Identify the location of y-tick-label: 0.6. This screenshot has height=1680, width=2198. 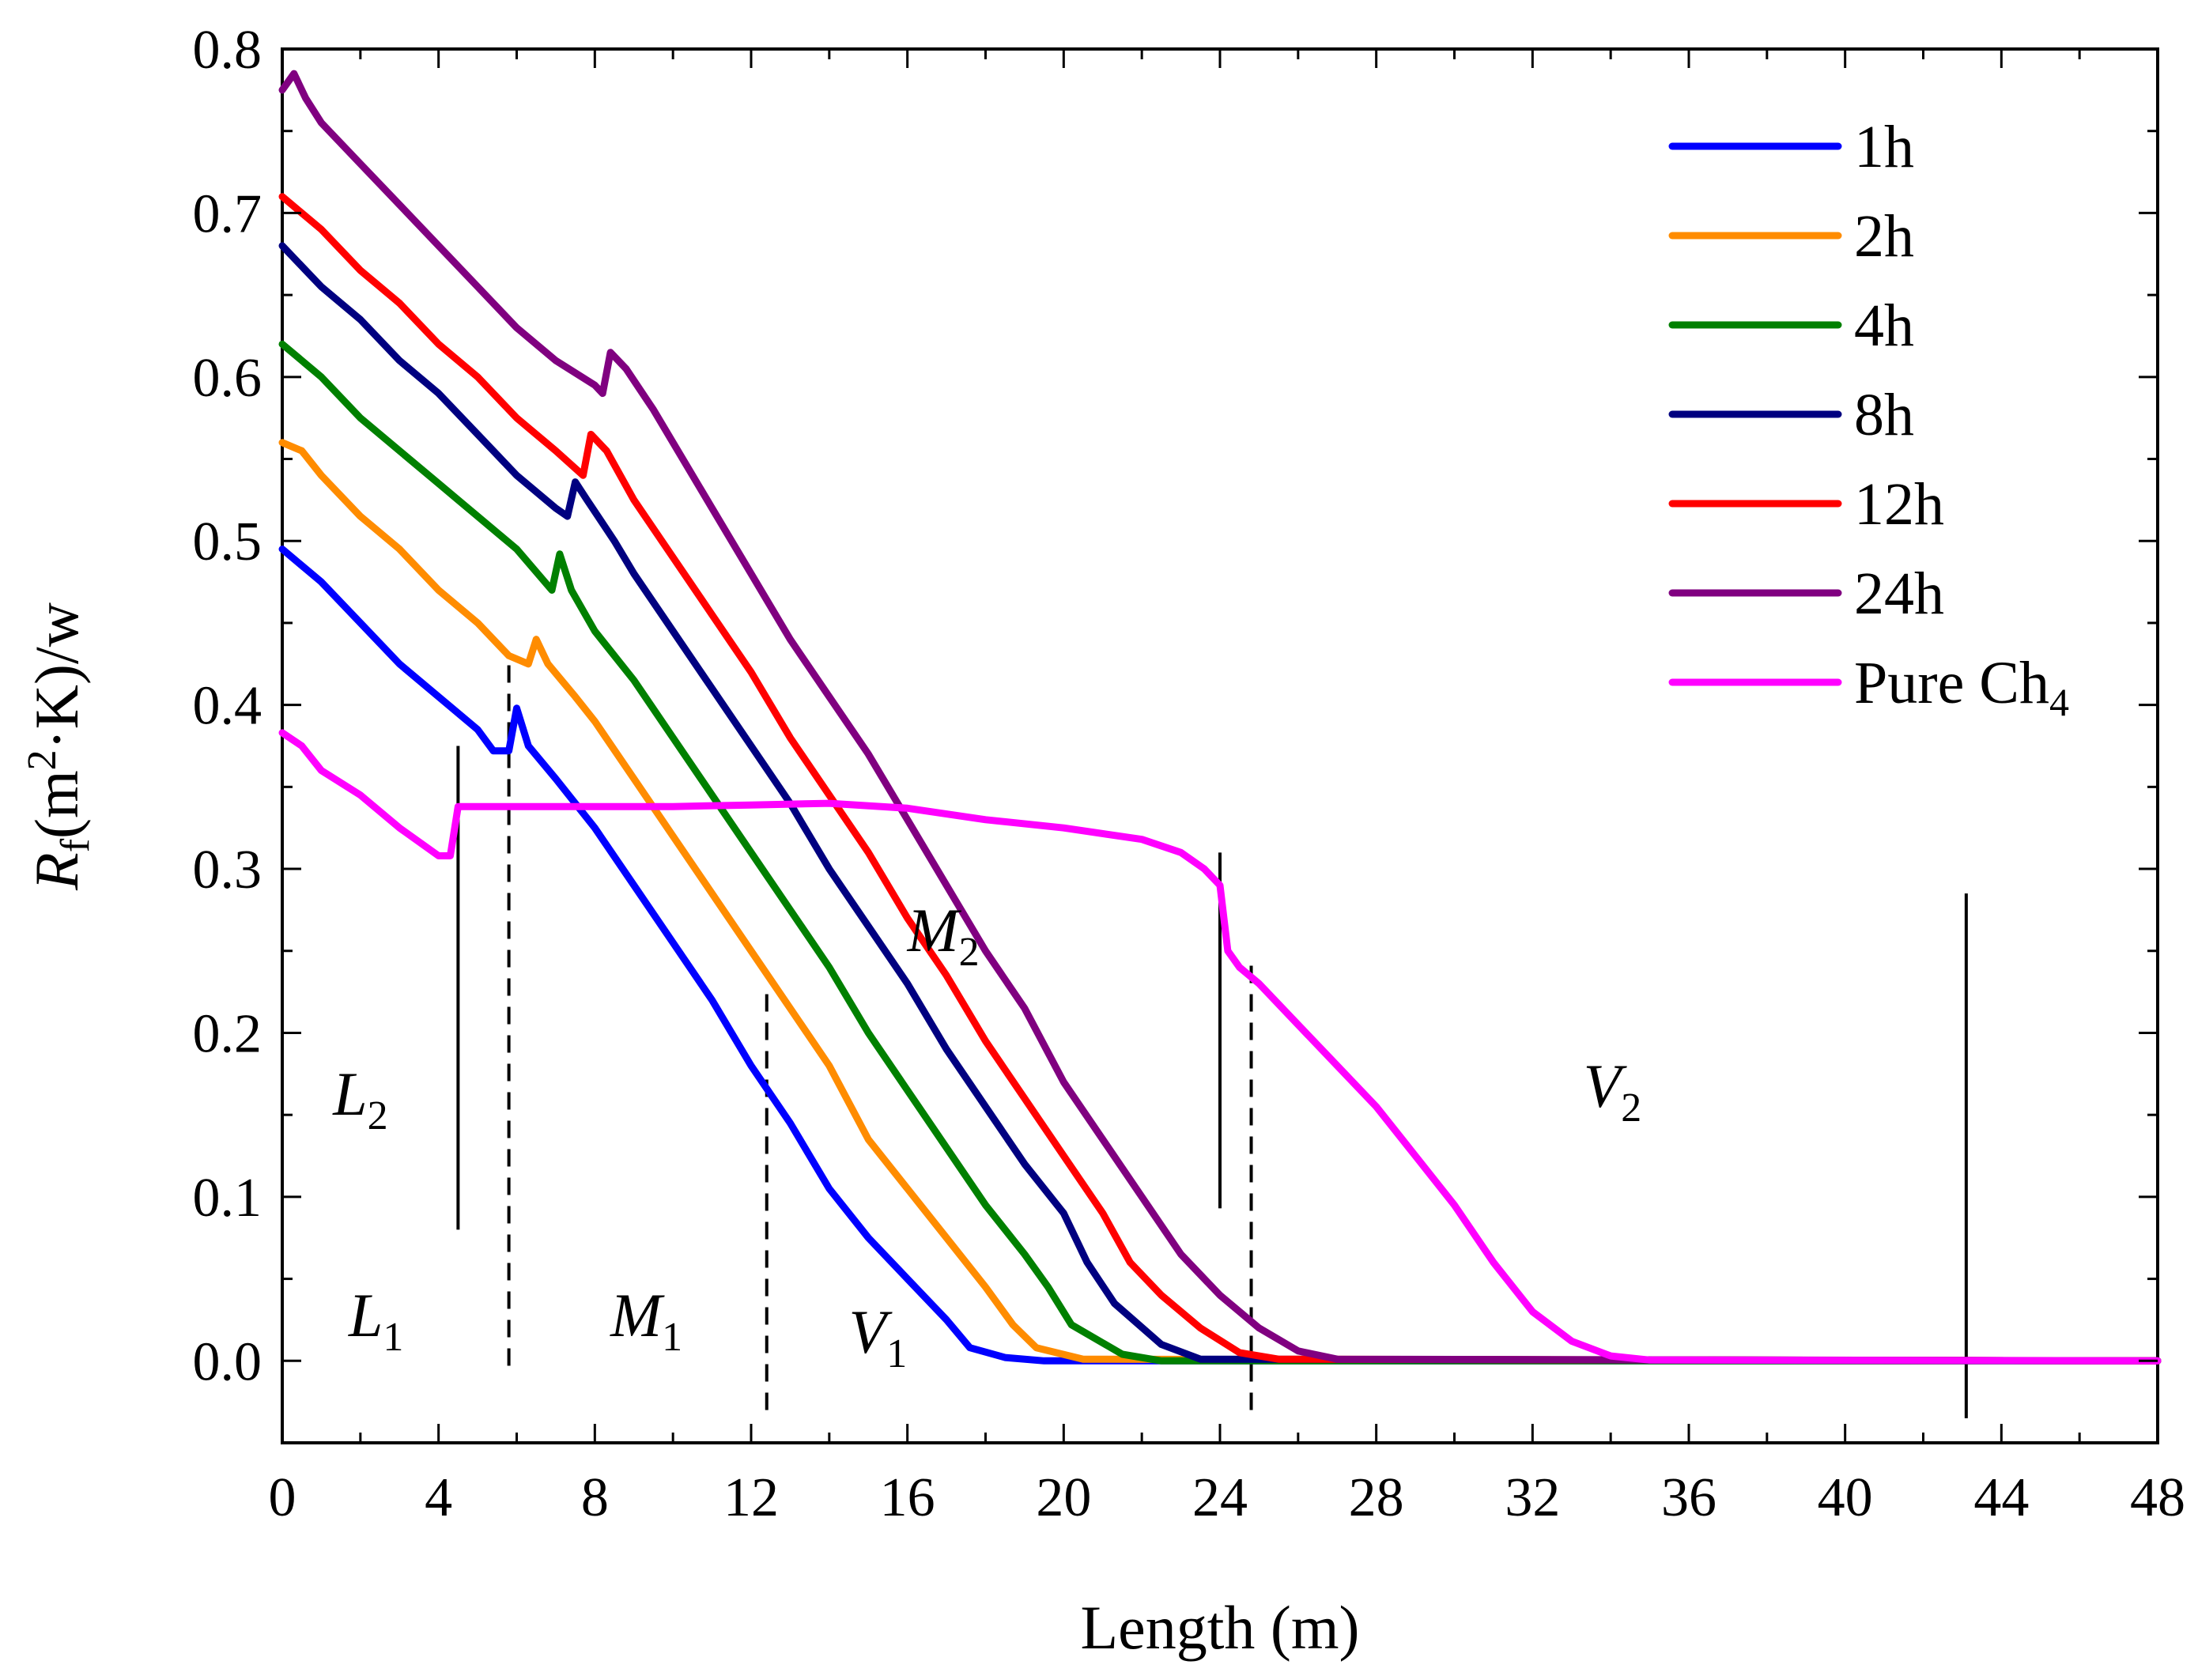
(227, 378).